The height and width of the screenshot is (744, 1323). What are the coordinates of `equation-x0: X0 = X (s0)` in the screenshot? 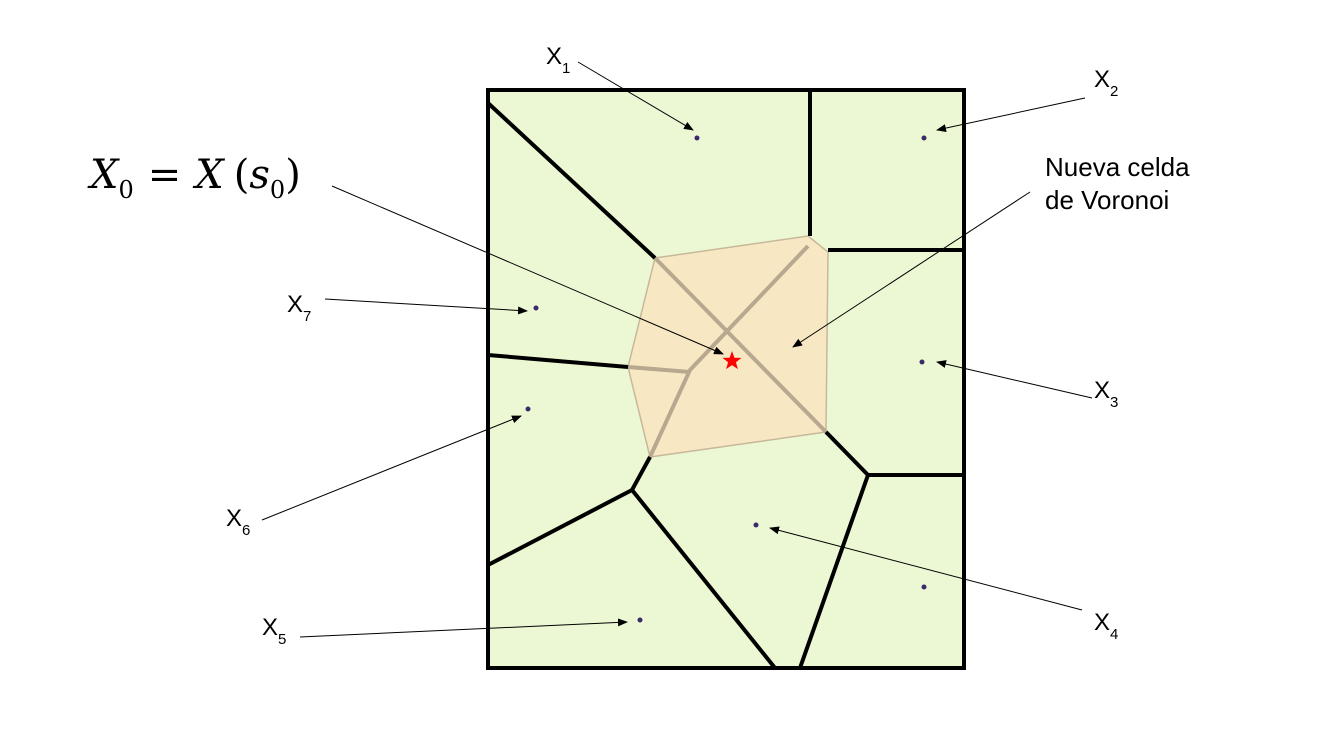 It's located at (194, 178).